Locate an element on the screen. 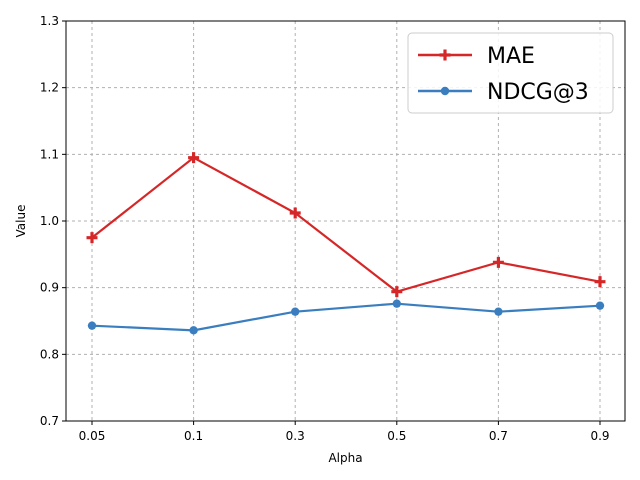 The width and height of the screenshot is (640, 480). legend-box is located at coordinates (510, 73).